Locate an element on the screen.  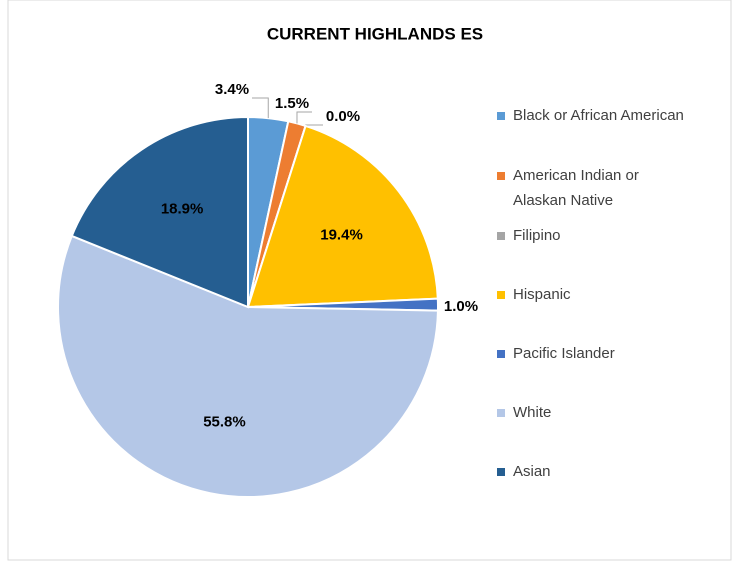
legend-item: Hispanic is located at coordinates (613, 294).